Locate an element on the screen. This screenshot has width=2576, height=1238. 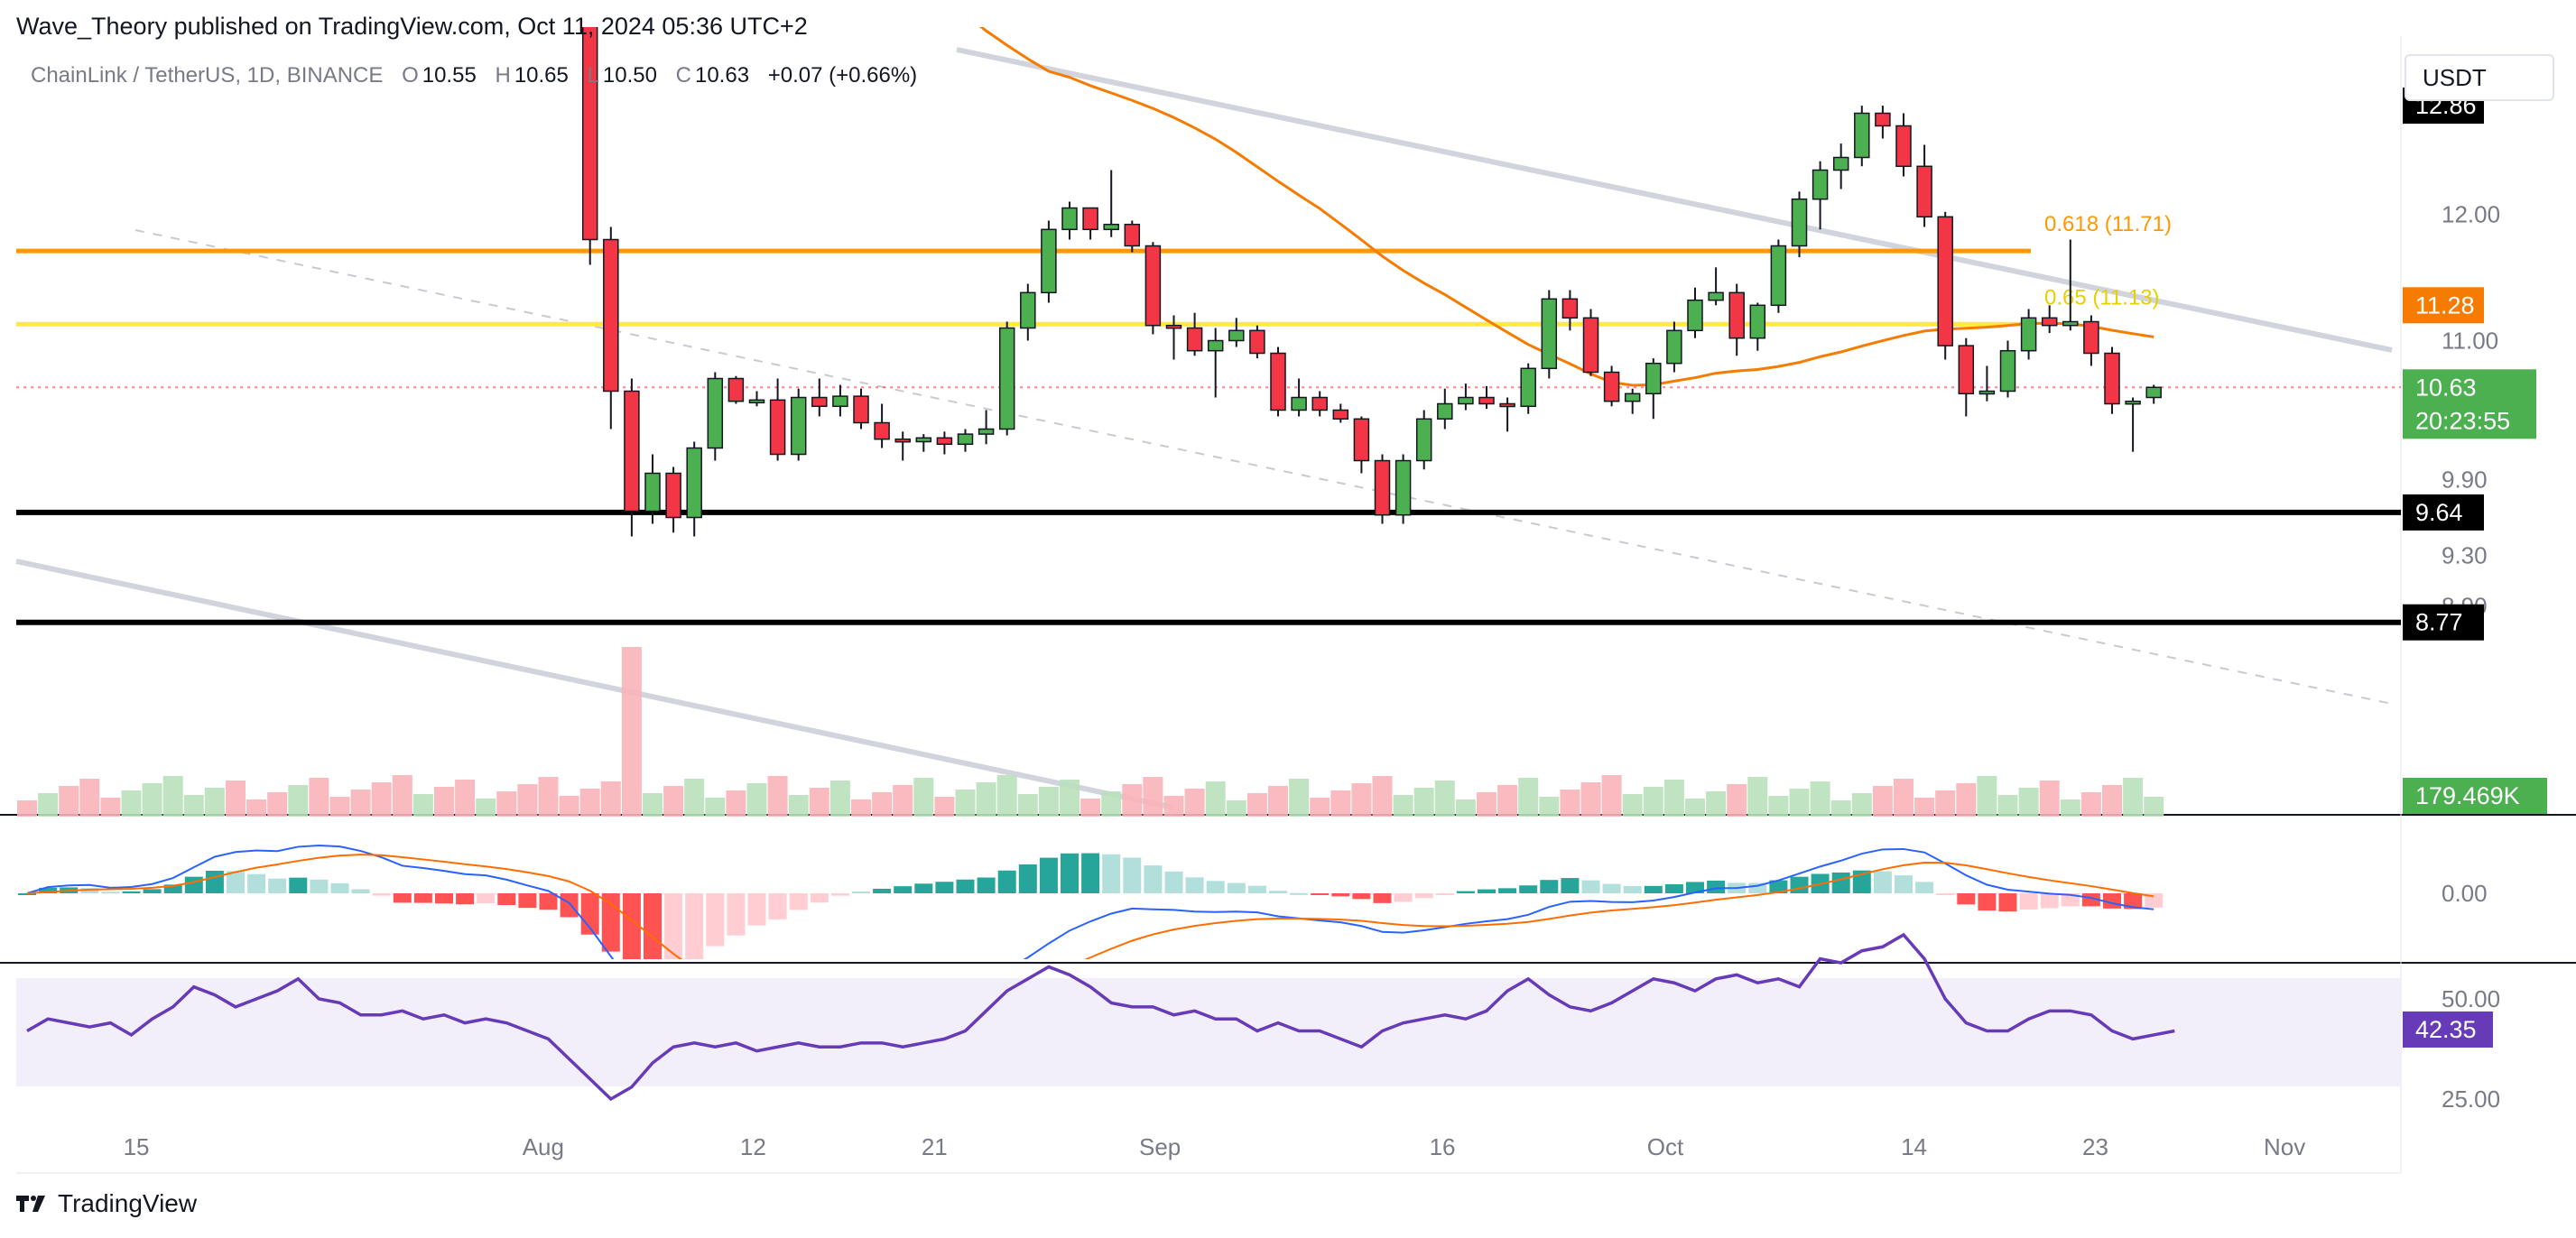
ohlc-close-label: C is located at coordinates (683, 75).